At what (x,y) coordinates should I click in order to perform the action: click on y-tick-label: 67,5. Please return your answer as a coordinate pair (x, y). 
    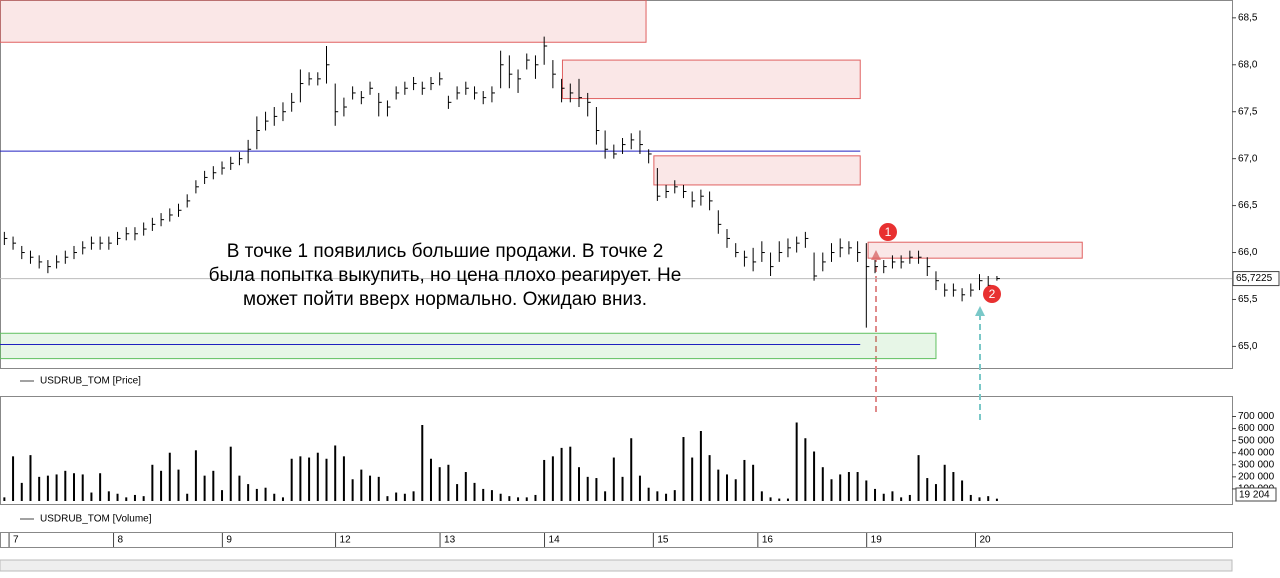
    Looking at the image, I should click on (1248, 111).